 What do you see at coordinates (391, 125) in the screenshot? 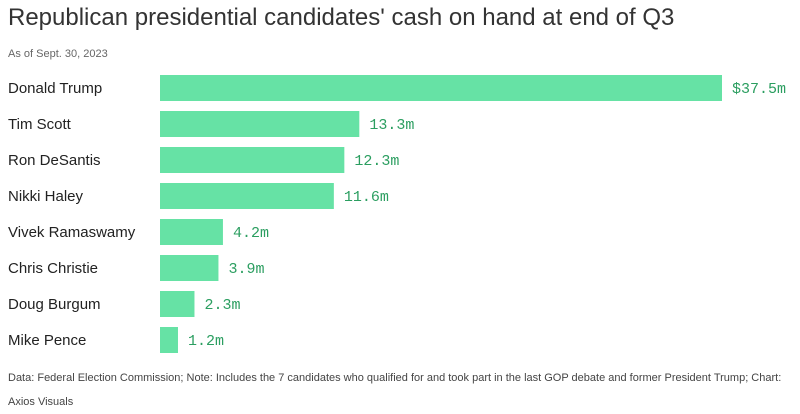
I see `data-label: 13.3m` at bounding box center [391, 125].